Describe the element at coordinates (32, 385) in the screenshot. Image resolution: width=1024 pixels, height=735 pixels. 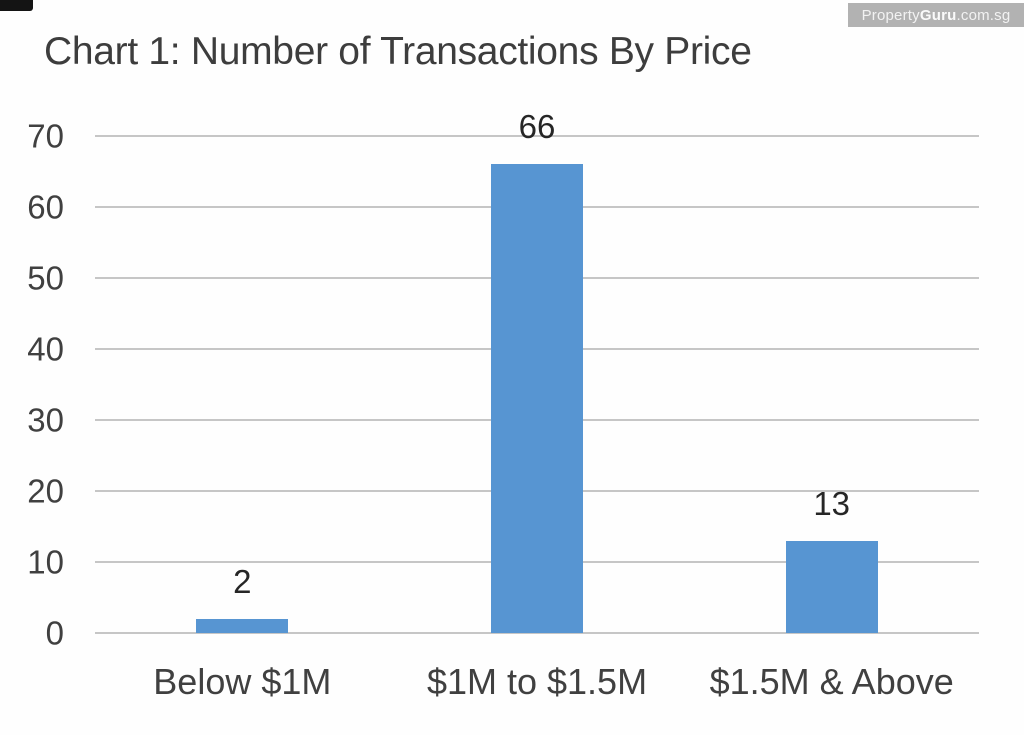
I see `y-axis: 0 10 20 30 40 50 60 70` at that location.